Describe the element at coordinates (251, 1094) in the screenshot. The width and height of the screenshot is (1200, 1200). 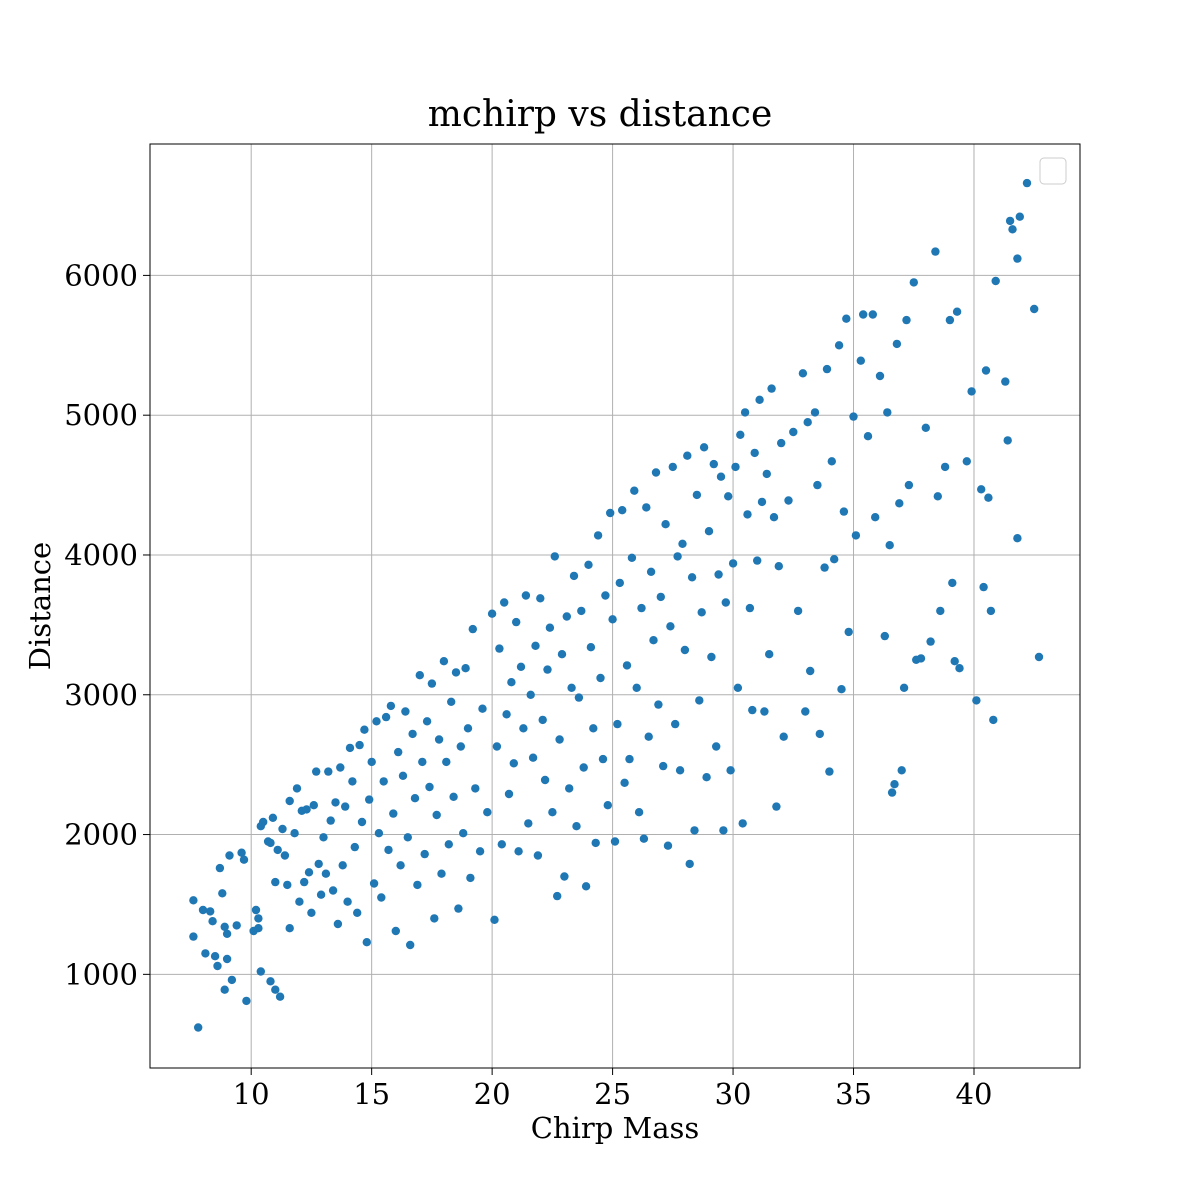
I see `x-tick-label: 10` at that location.